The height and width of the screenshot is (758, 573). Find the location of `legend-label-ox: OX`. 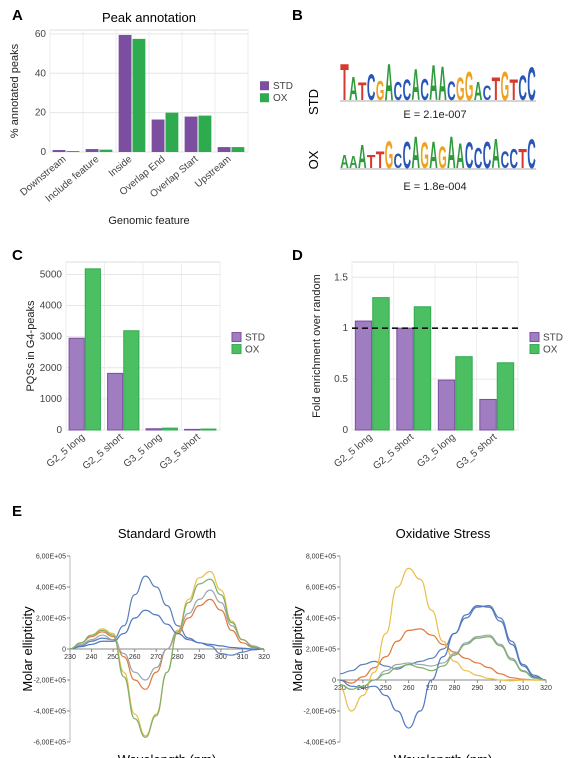

legend-label-ox: OX is located at coordinates (550, 350).